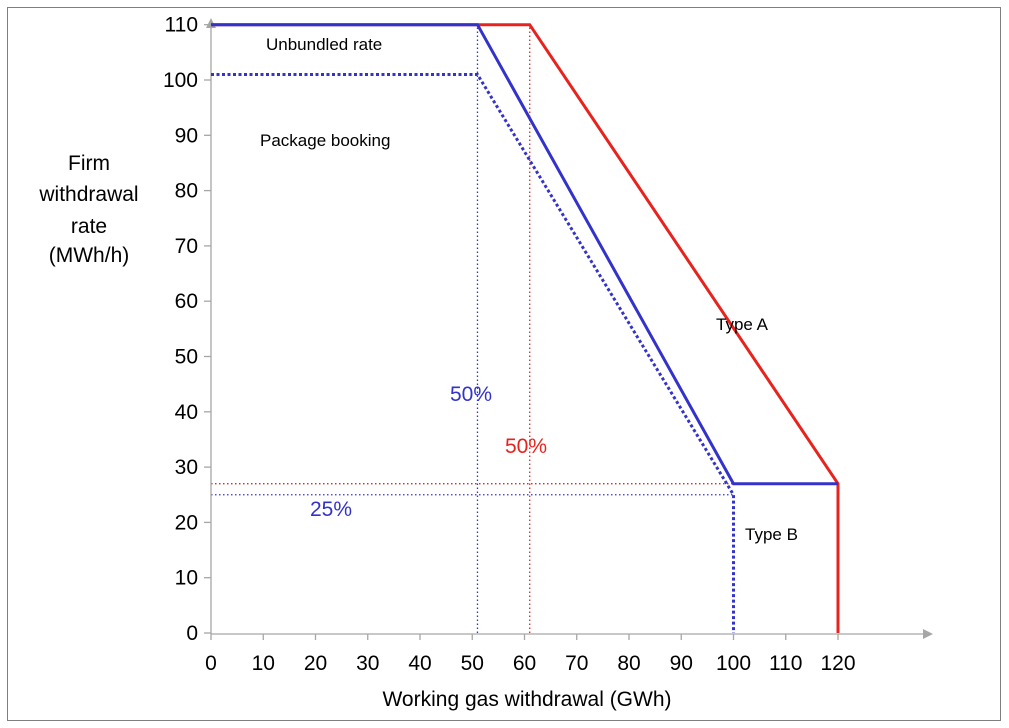 Image resolution: width=1009 pixels, height=728 pixels. Describe the element at coordinates (88, 194) in the screenshot. I see `y-axis-title-line-2: withdrawal` at that location.